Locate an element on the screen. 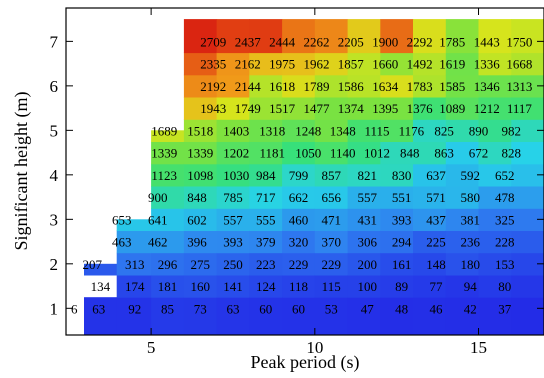 The height and width of the screenshot is (378, 544). cell-value-label: 236 is located at coordinates (471, 242).